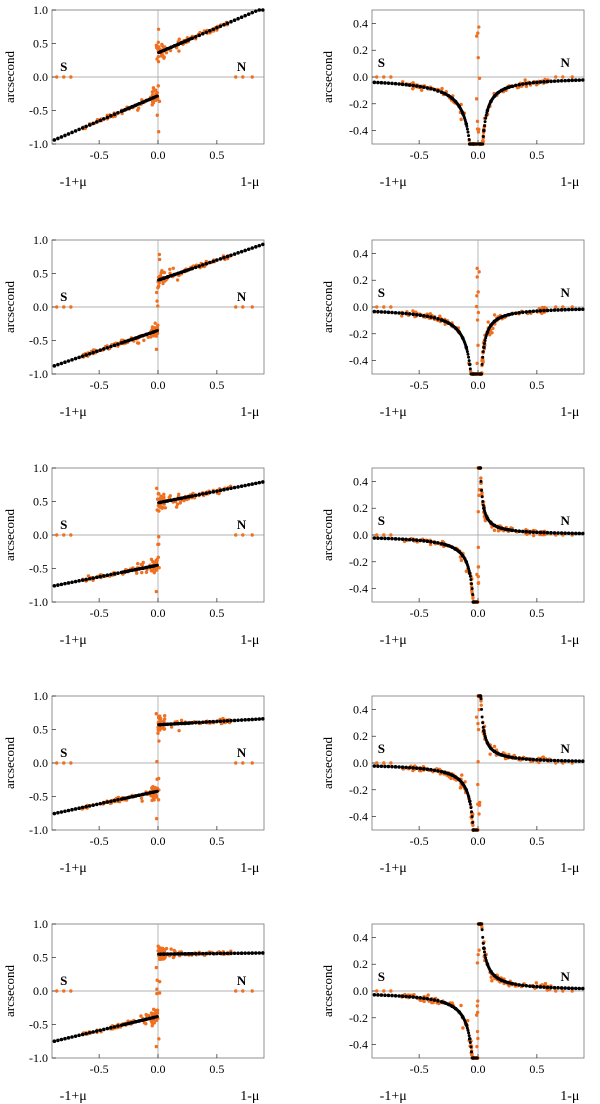  What do you see at coordinates (249, 640) in the screenshot?
I see `x-endpoint-right-label: 1-μ` at bounding box center [249, 640].